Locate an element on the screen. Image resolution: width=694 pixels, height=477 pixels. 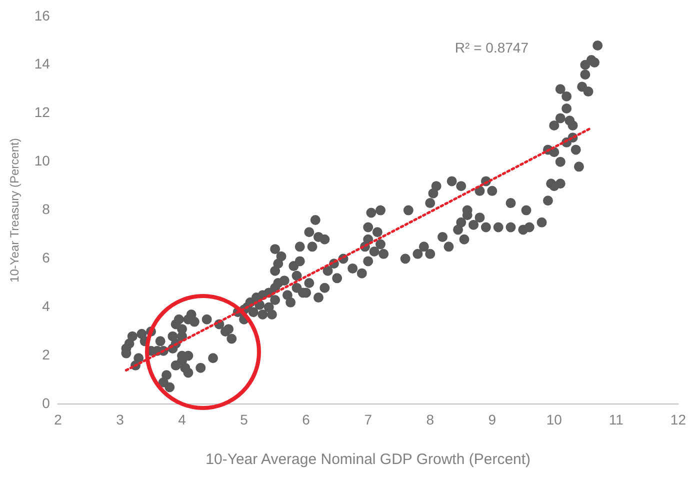
y-tick-label: 10 is located at coordinates (42, 160).